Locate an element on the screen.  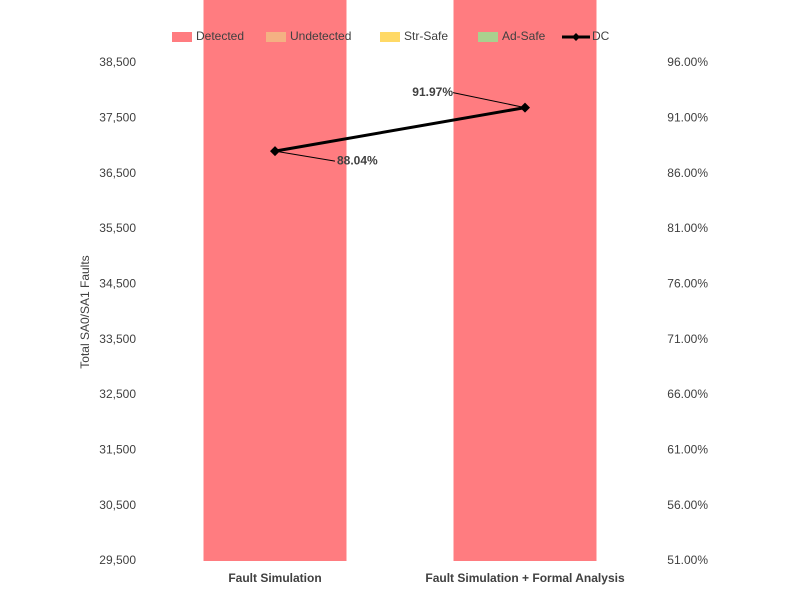
y2-tick-label: 66.00% is located at coordinates (687, 394).